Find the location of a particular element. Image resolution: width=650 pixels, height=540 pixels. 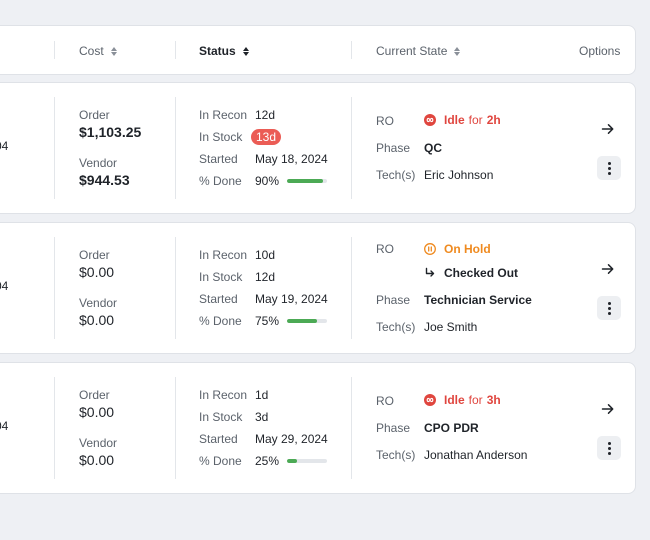

column-header-current-state: Current State is located at coordinates (418, 51).